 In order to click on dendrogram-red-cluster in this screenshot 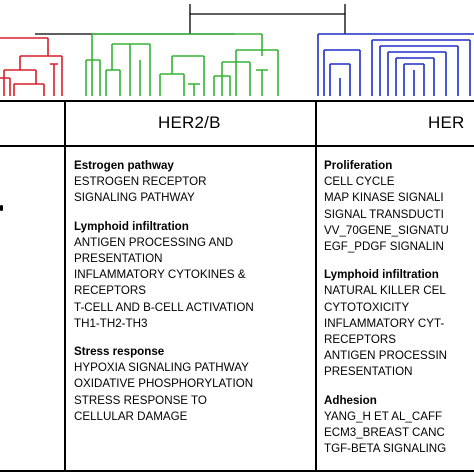, I will do `click(31, 66)`.